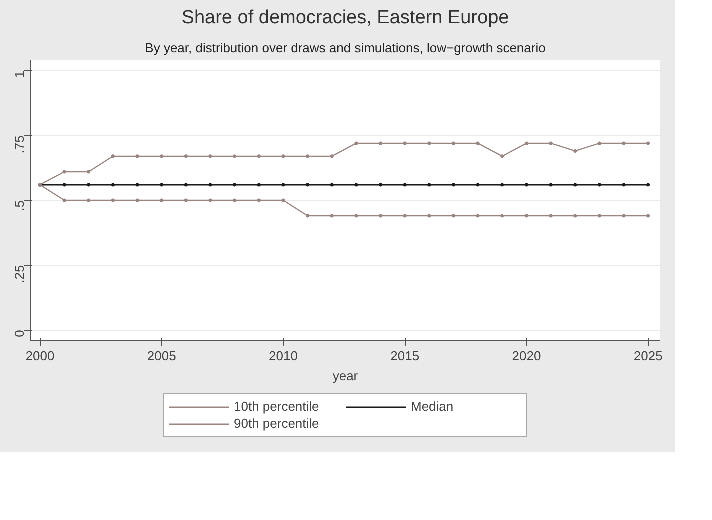  Describe the element at coordinates (648, 356) in the screenshot. I see `x-tick-label: 2025` at that location.